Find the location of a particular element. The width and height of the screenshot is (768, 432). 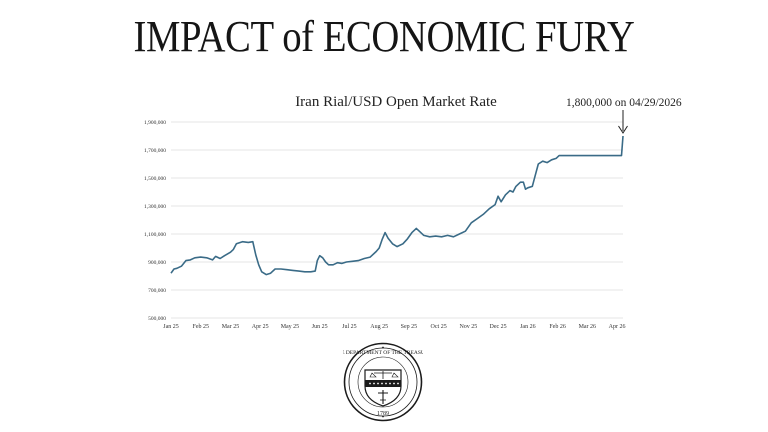

x-tick-label: Apr 25 is located at coordinates (260, 327).